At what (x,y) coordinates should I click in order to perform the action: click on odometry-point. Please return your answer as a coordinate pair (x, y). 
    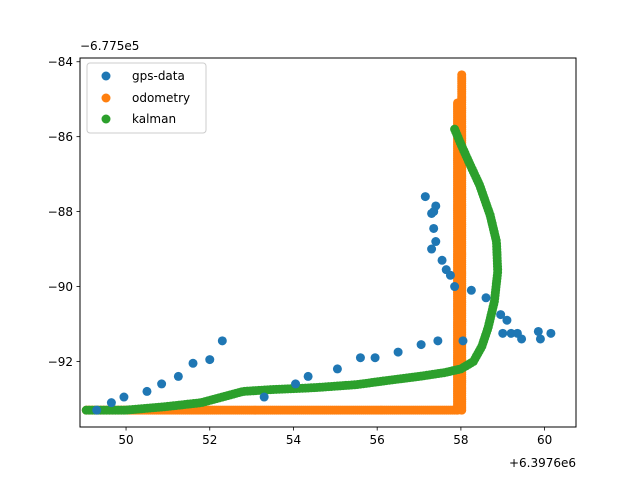
    Looking at the image, I should click on (462, 75).